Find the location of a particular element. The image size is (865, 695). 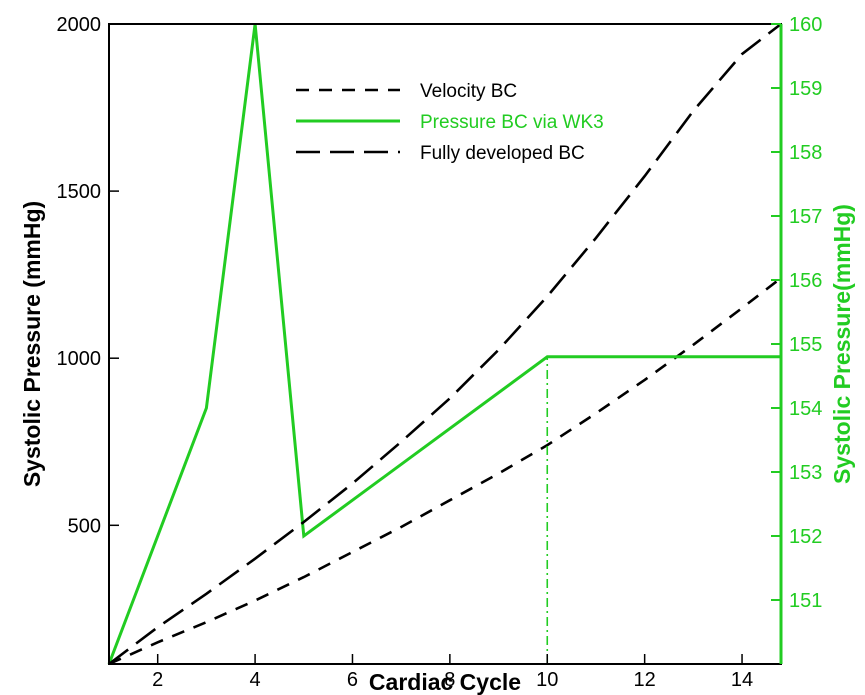

y-left-tick-label: 2000 is located at coordinates (79, 25).